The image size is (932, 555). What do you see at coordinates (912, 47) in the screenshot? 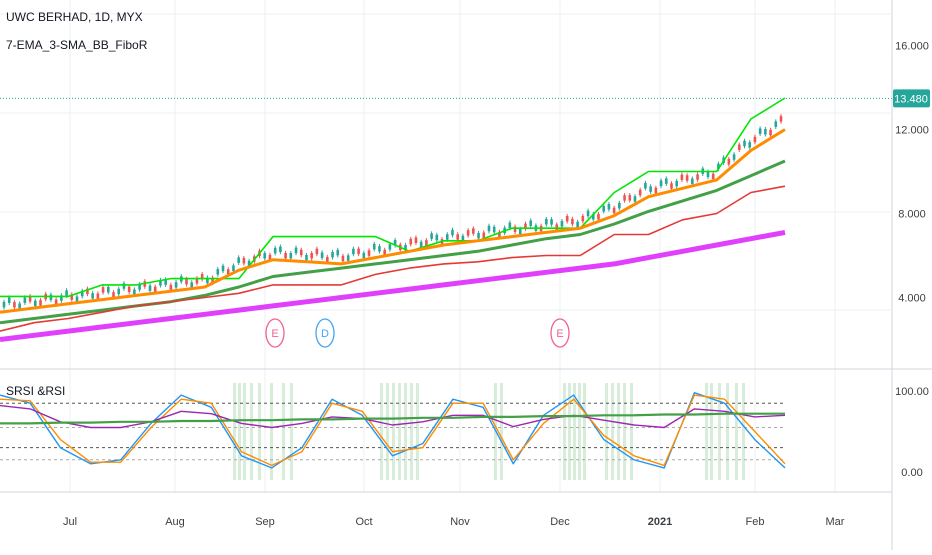
I see `price-axis-tick: 16.000` at bounding box center [912, 47].